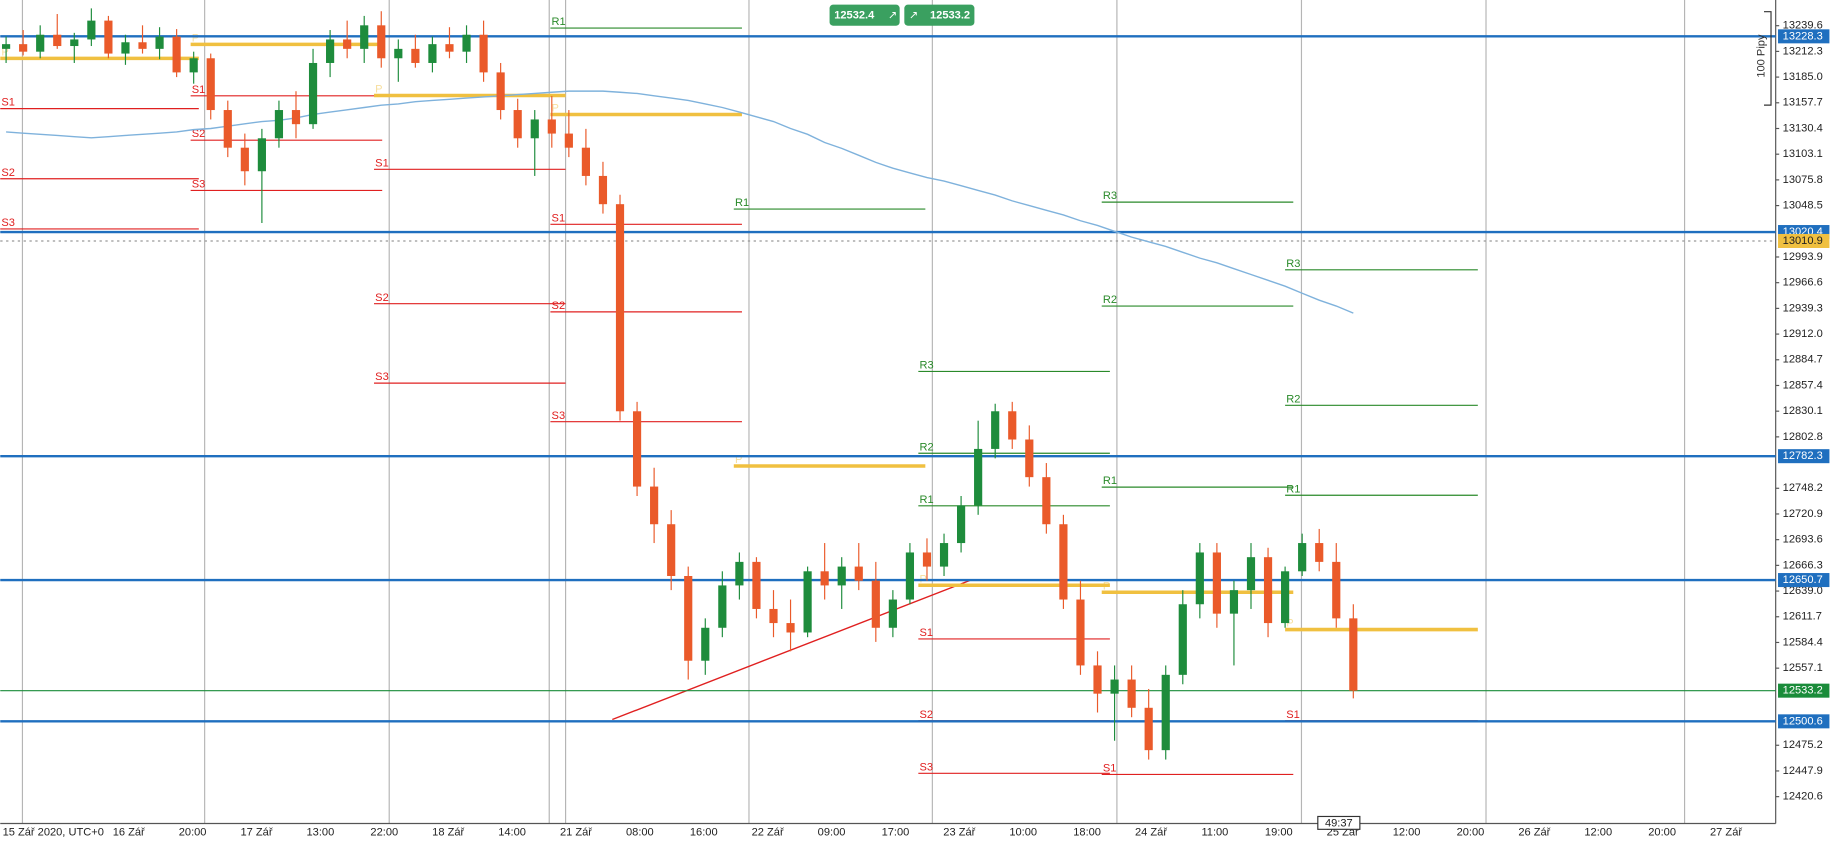 This screenshot has width=1832, height=841. What do you see at coordinates (1803, 580) in the screenshot?
I see `level-label: 12650.7` at bounding box center [1803, 580].